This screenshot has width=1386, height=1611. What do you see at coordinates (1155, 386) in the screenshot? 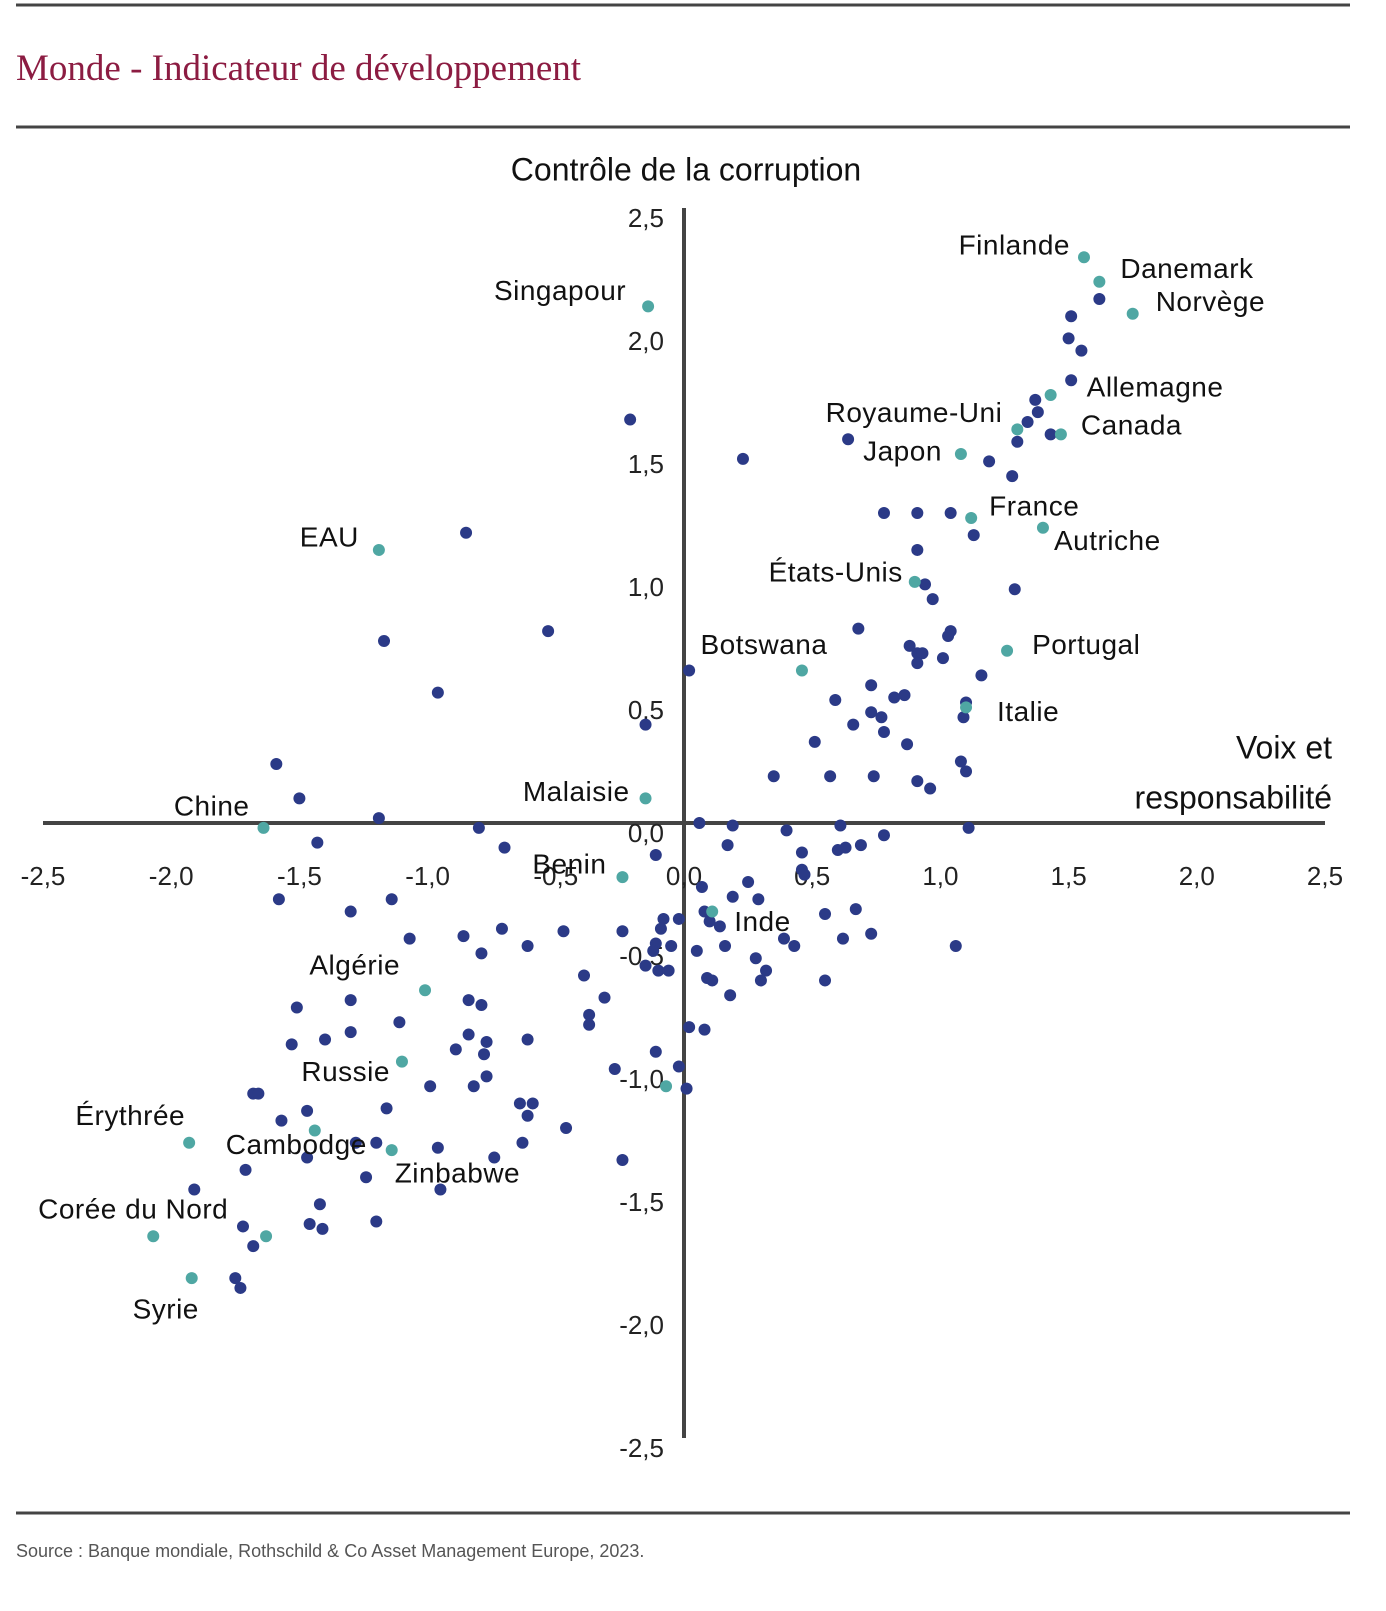
I see `point-label: Allemagne` at bounding box center [1155, 386].